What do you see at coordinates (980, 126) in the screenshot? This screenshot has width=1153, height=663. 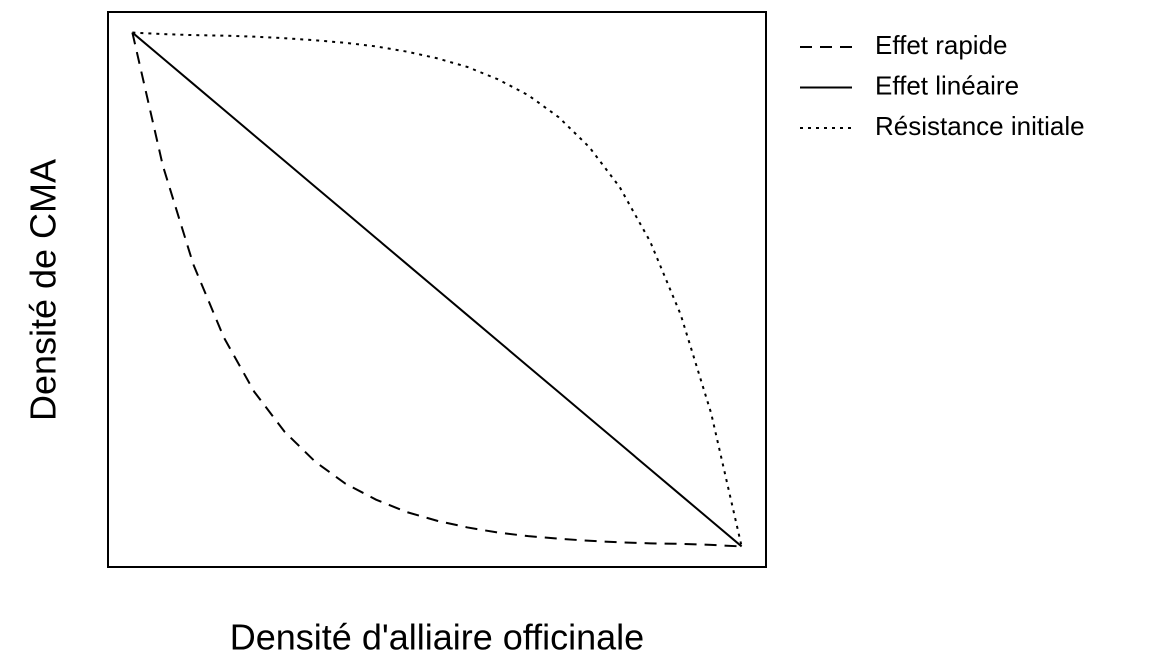 I see `legend-label: Résistance initiale` at bounding box center [980, 126].